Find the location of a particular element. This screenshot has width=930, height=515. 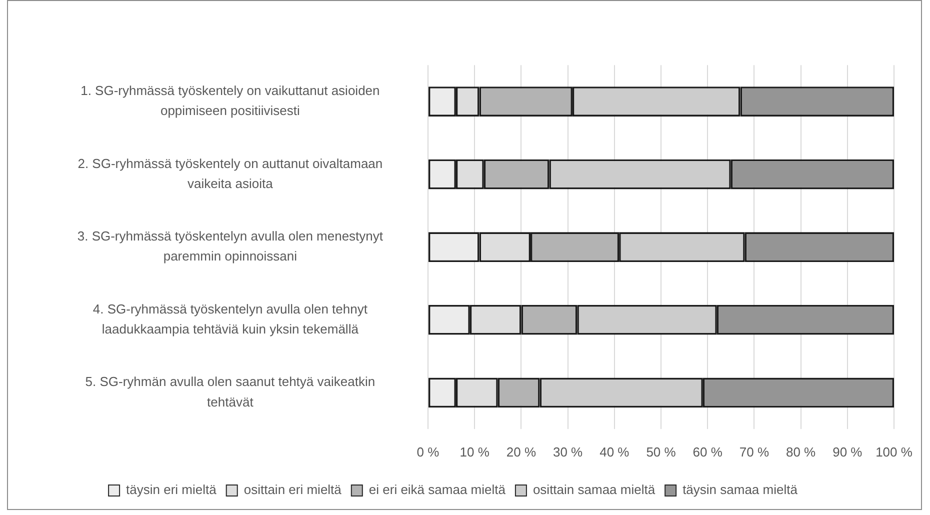

legend-label: täysin samaa mieltä is located at coordinates (740, 490).